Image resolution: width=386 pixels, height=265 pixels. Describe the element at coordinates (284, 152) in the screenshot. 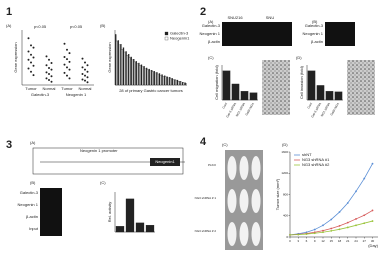

I see `y-tick-label: 1600` at that location.